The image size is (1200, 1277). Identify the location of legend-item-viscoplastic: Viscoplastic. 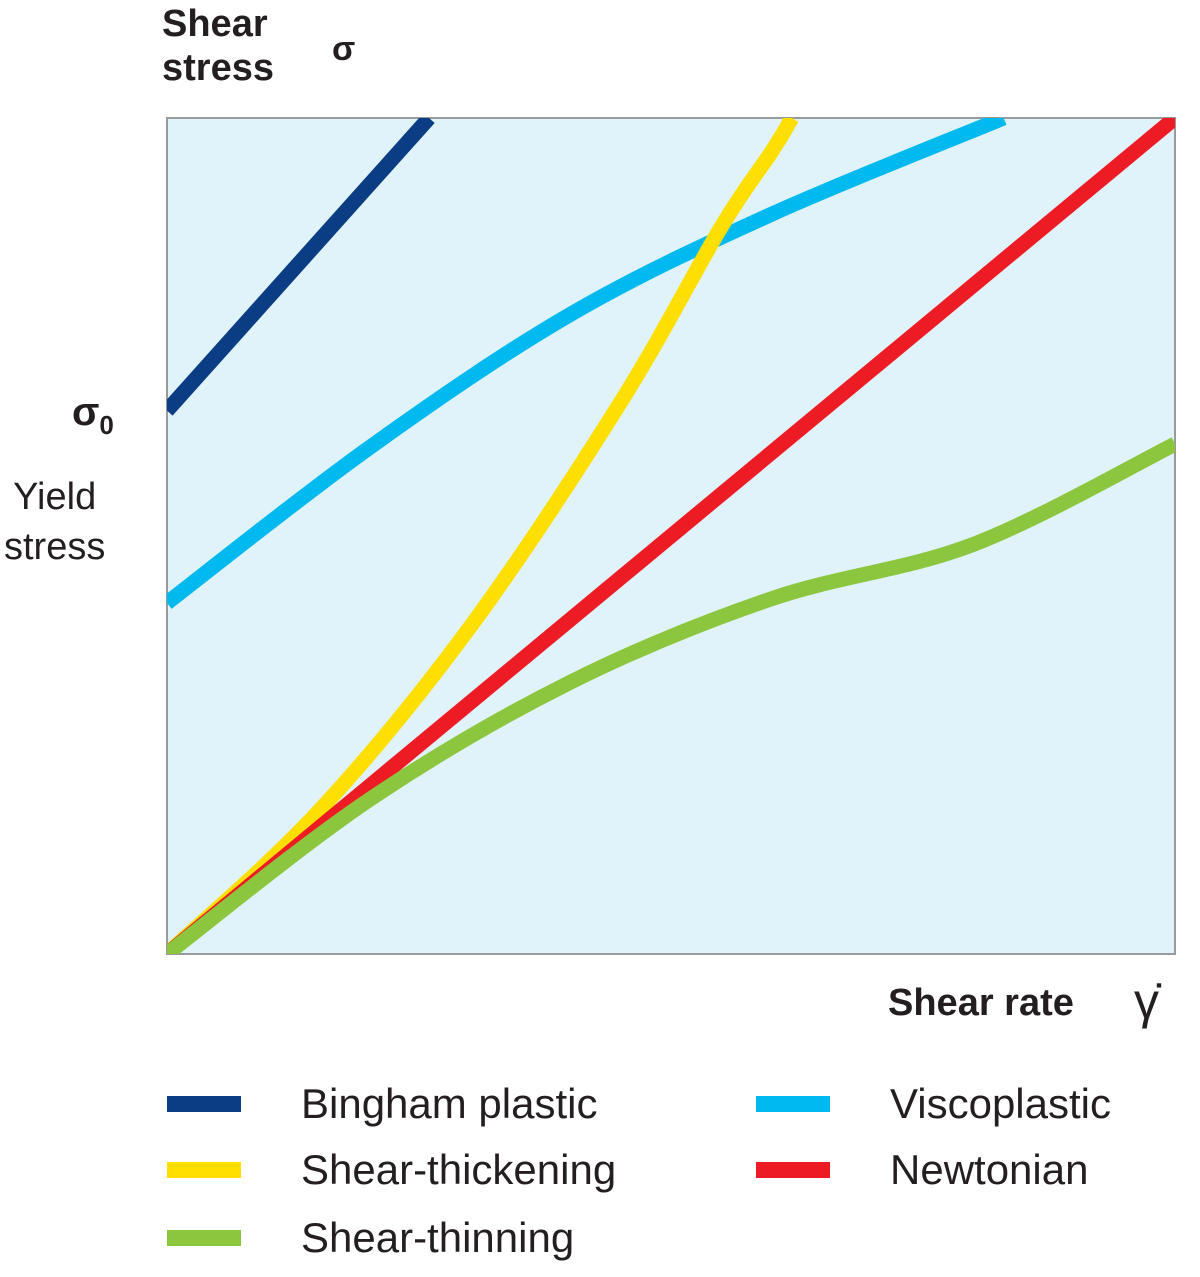
(933, 1104).